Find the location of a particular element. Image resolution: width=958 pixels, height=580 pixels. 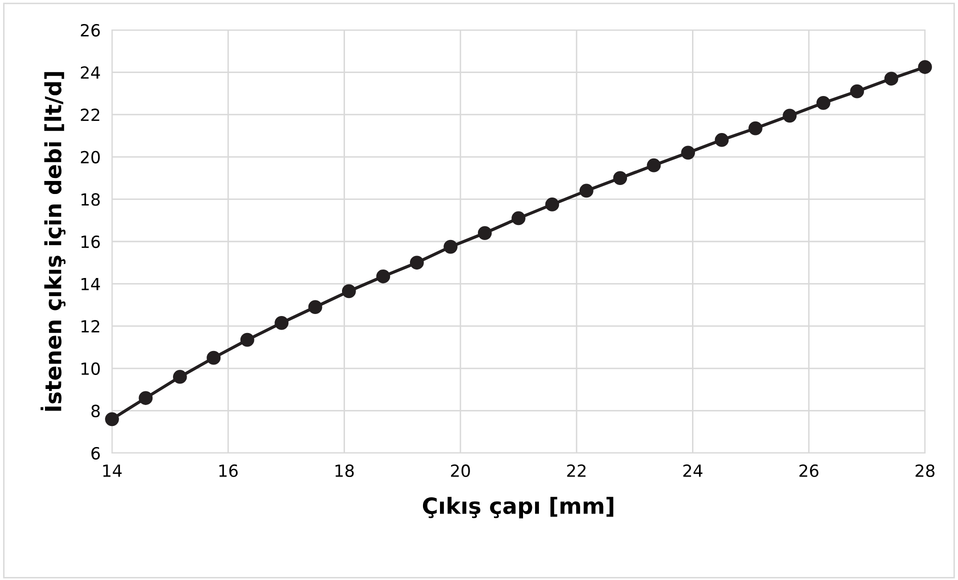

x-tick-label: 24 is located at coordinates (692, 470).